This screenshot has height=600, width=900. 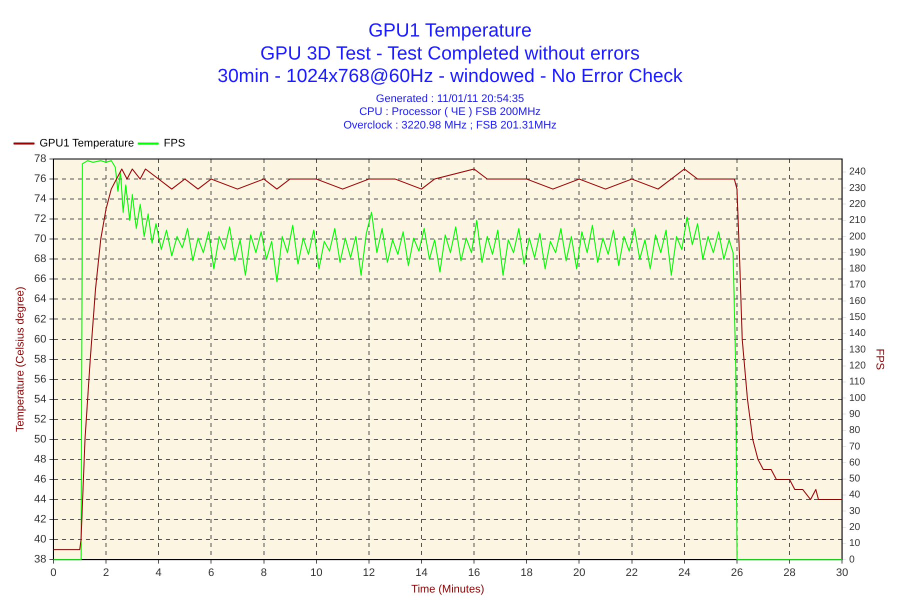 I want to click on x-tick-label: 18, so click(x=526, y=573).